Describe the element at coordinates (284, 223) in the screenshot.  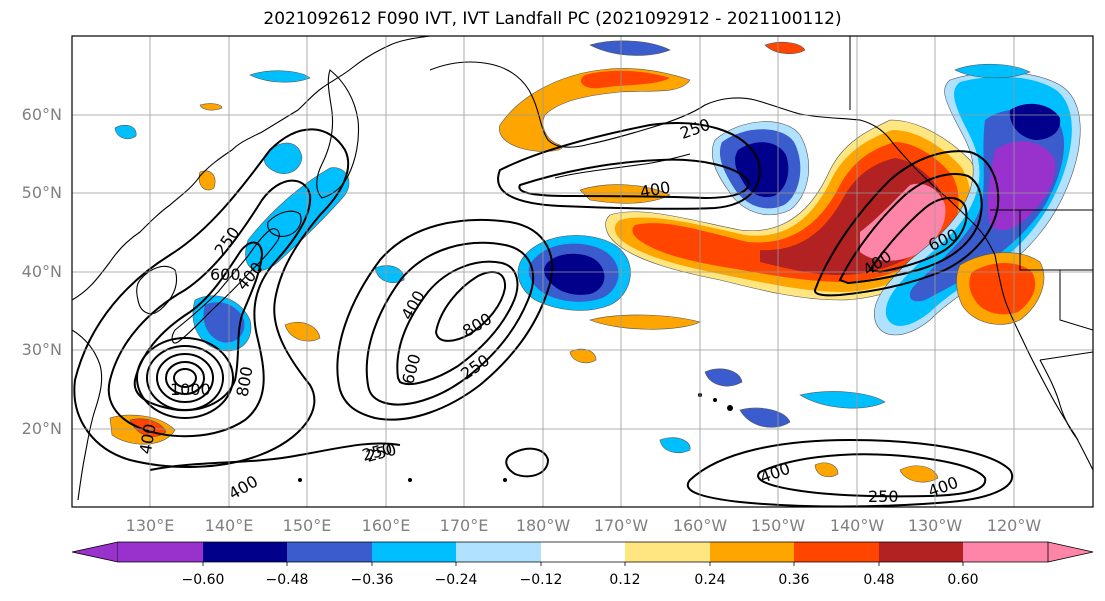
I see `coast-hokkaido` at that location.